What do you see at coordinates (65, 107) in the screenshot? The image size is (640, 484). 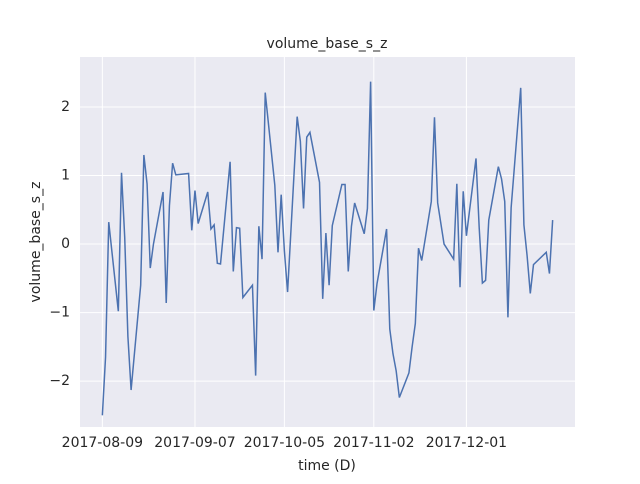 I see `y-tick-label: 2` at bounding box center [65, 107].